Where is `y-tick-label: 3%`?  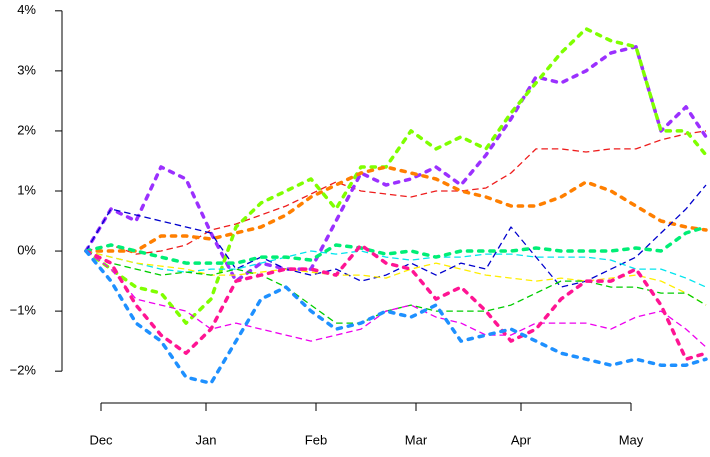
y-tick-label: 3% is located at coordinates (26, 69).